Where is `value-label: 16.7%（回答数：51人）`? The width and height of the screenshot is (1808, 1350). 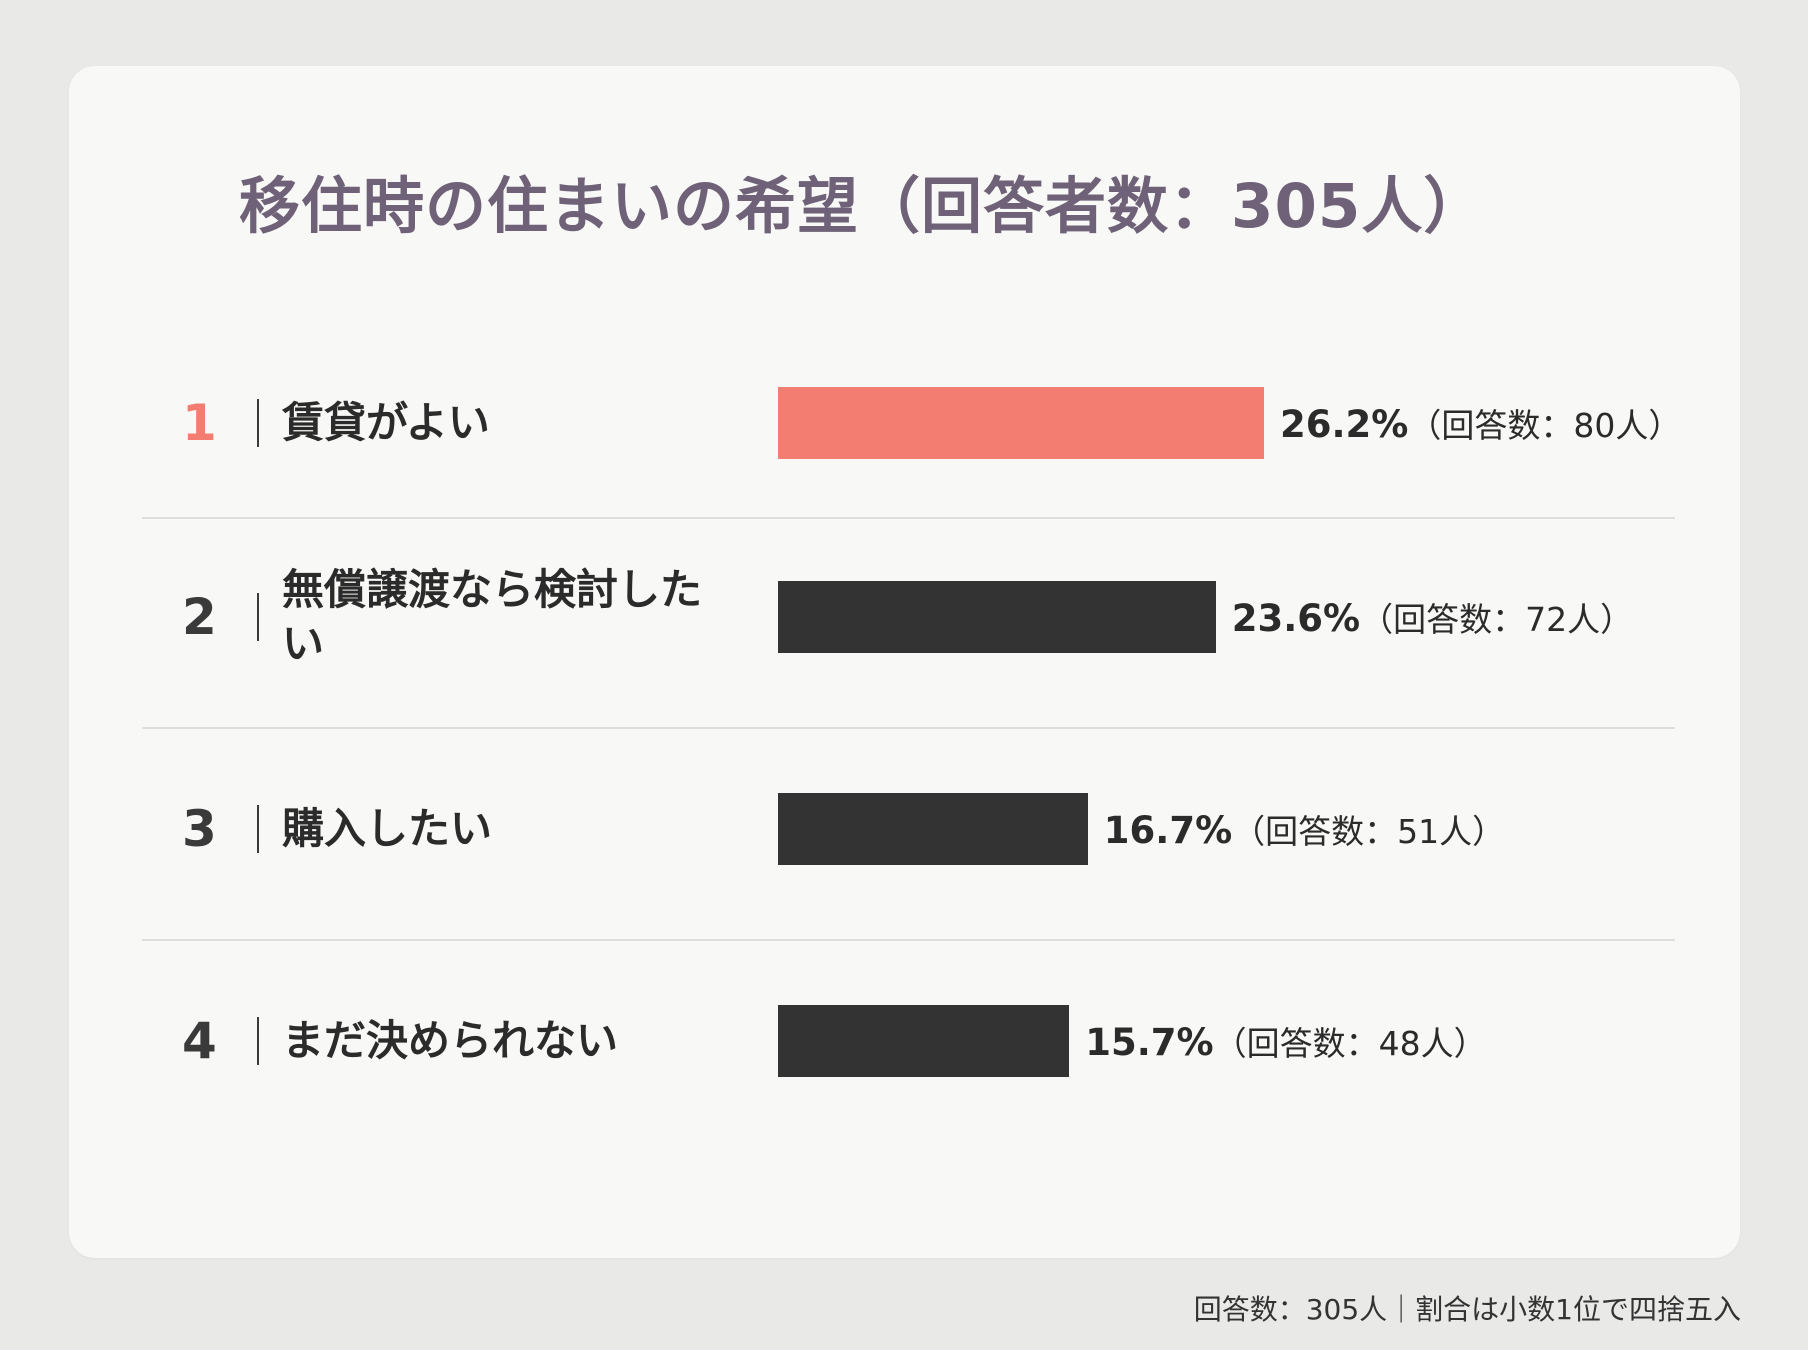
value-label: 16.7%（回答数：51人） is located at coordinates (1304, 829).